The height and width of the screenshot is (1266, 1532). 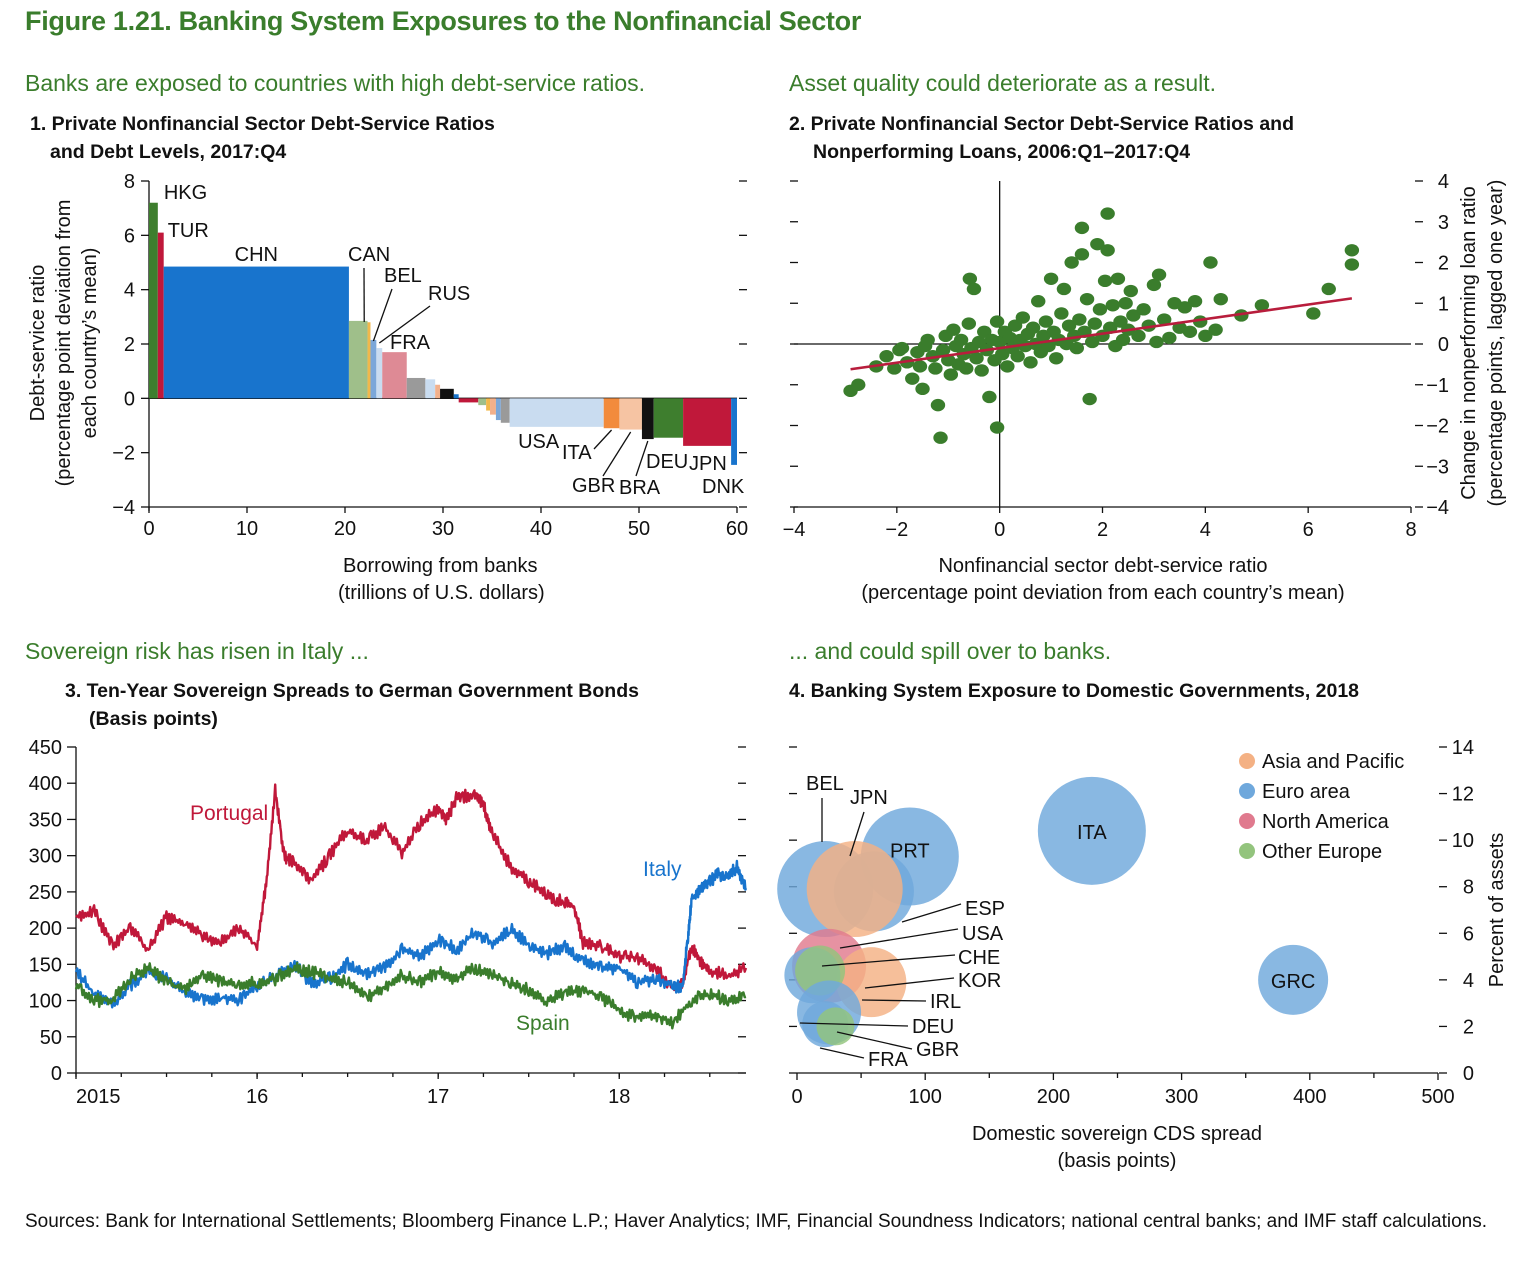 I want to click on p1-label-tur: TUR, so click(x=188, y=231).